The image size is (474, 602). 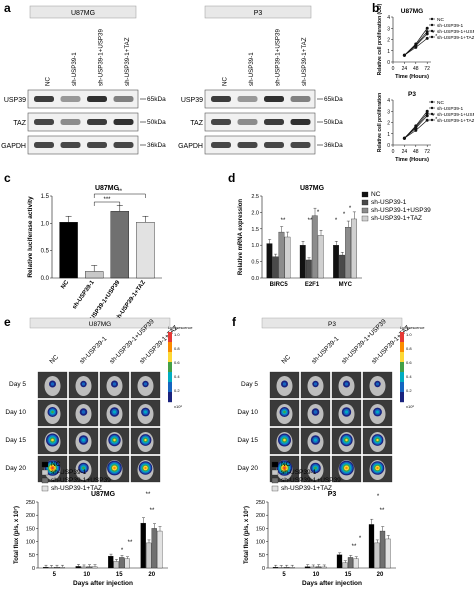 I want to click on blot-row-label: GAPDH, so click(x=190, y=146).